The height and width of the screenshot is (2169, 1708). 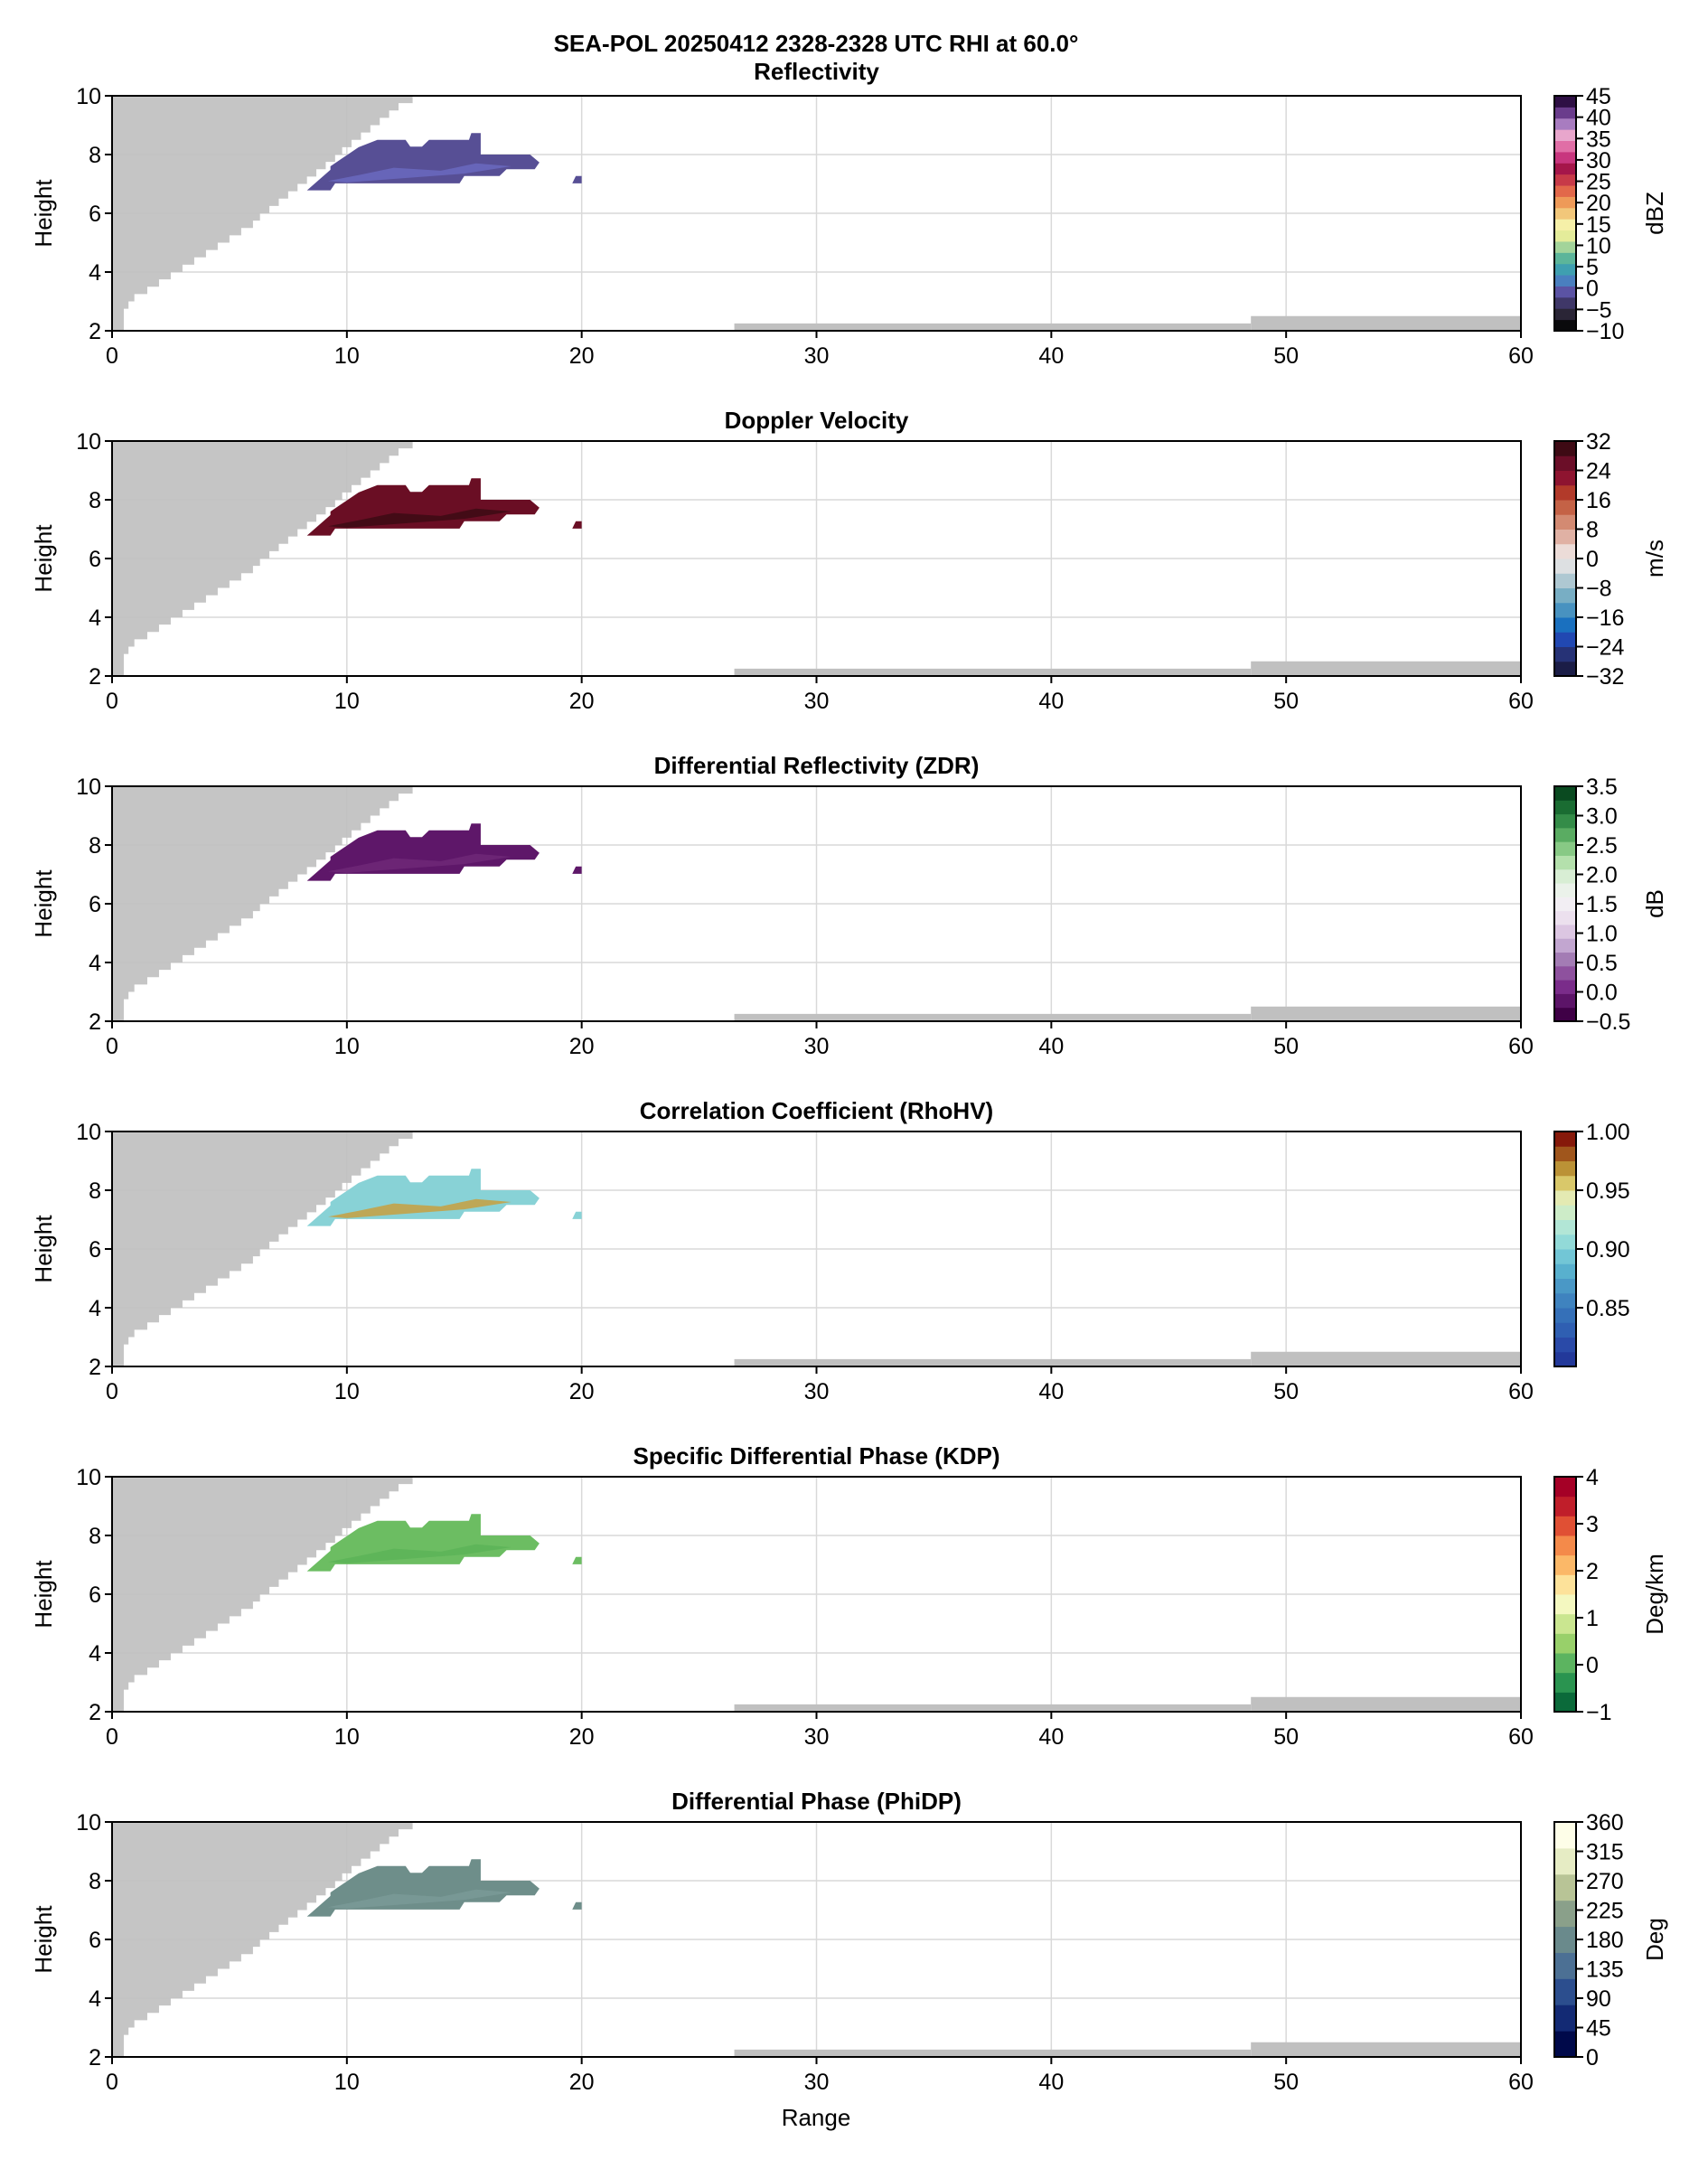 I want to click on colorbar-tick-label: 3.5, so click(x=1602, y=788).